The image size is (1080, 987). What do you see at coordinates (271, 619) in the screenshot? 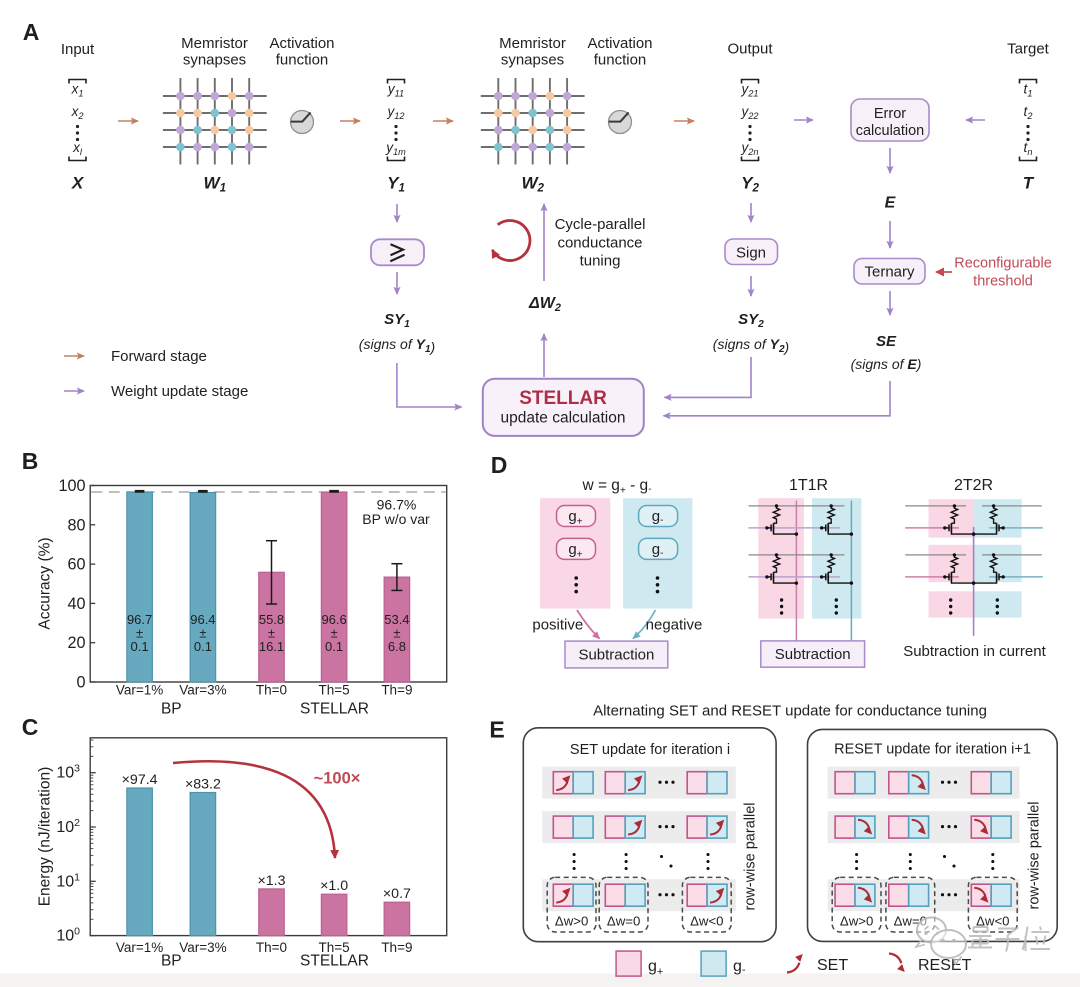
I see `svg-text: 55.8` at bounding box center [271, 619].